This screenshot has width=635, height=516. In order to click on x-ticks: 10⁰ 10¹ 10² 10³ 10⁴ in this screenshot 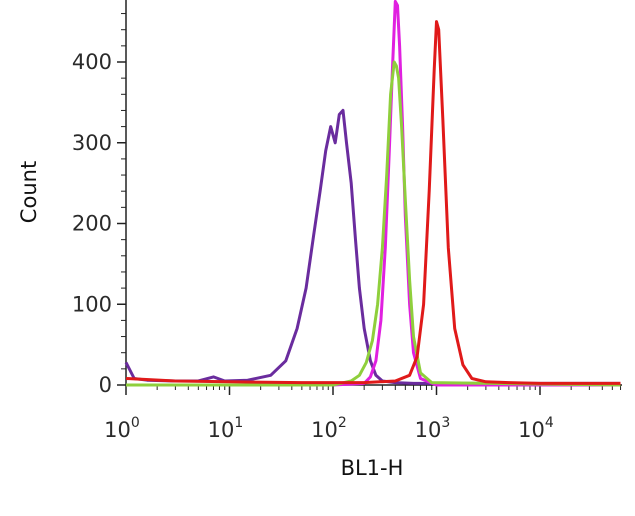, I will do `click(363, 413)`.